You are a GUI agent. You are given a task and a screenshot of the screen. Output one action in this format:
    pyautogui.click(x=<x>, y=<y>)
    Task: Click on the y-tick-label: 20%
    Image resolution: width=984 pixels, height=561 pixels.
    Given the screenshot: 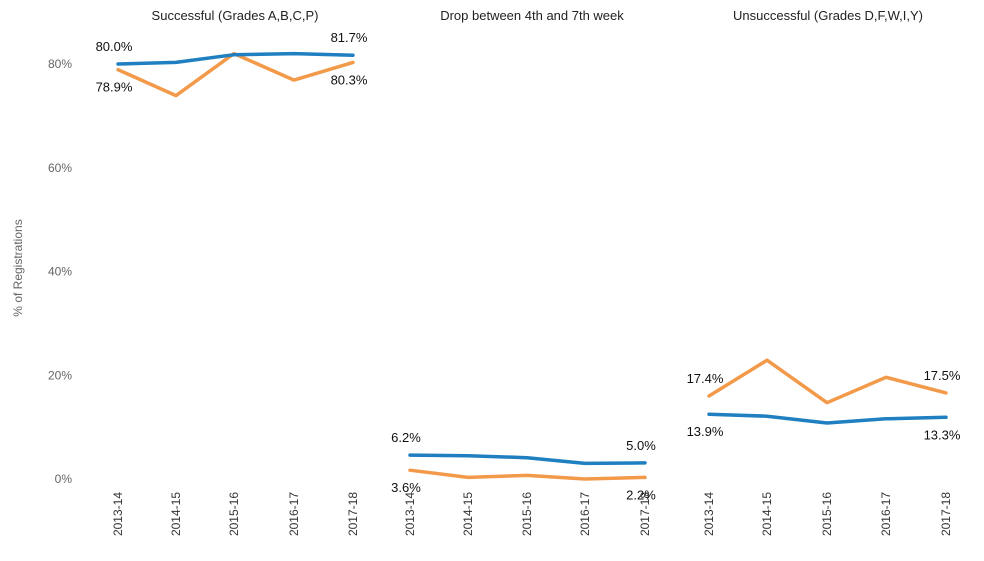 What is the action you would take?
    pyautogui.click(x=60, y=375)
    